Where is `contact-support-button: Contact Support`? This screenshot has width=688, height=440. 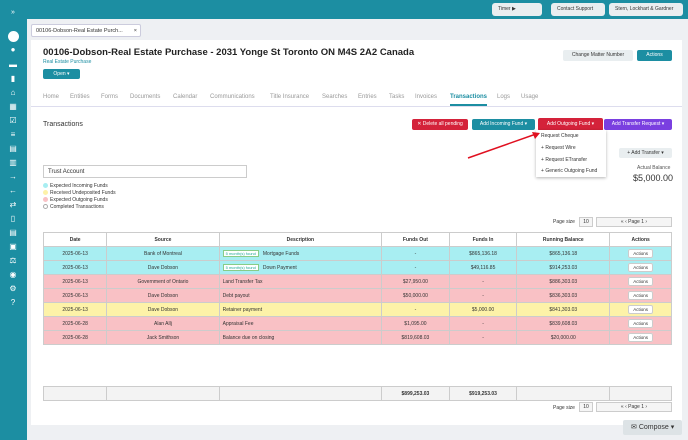
contact-support-button: Contact Support is located at coordinates (578, 9).